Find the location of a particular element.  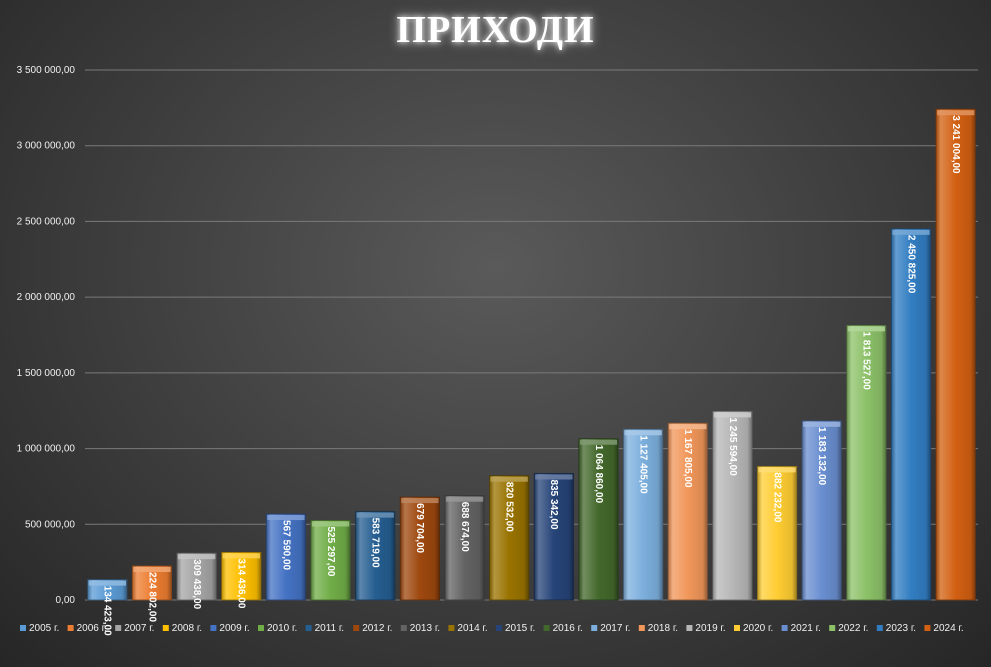

bar-2007г is located at coordinates (196, 576).